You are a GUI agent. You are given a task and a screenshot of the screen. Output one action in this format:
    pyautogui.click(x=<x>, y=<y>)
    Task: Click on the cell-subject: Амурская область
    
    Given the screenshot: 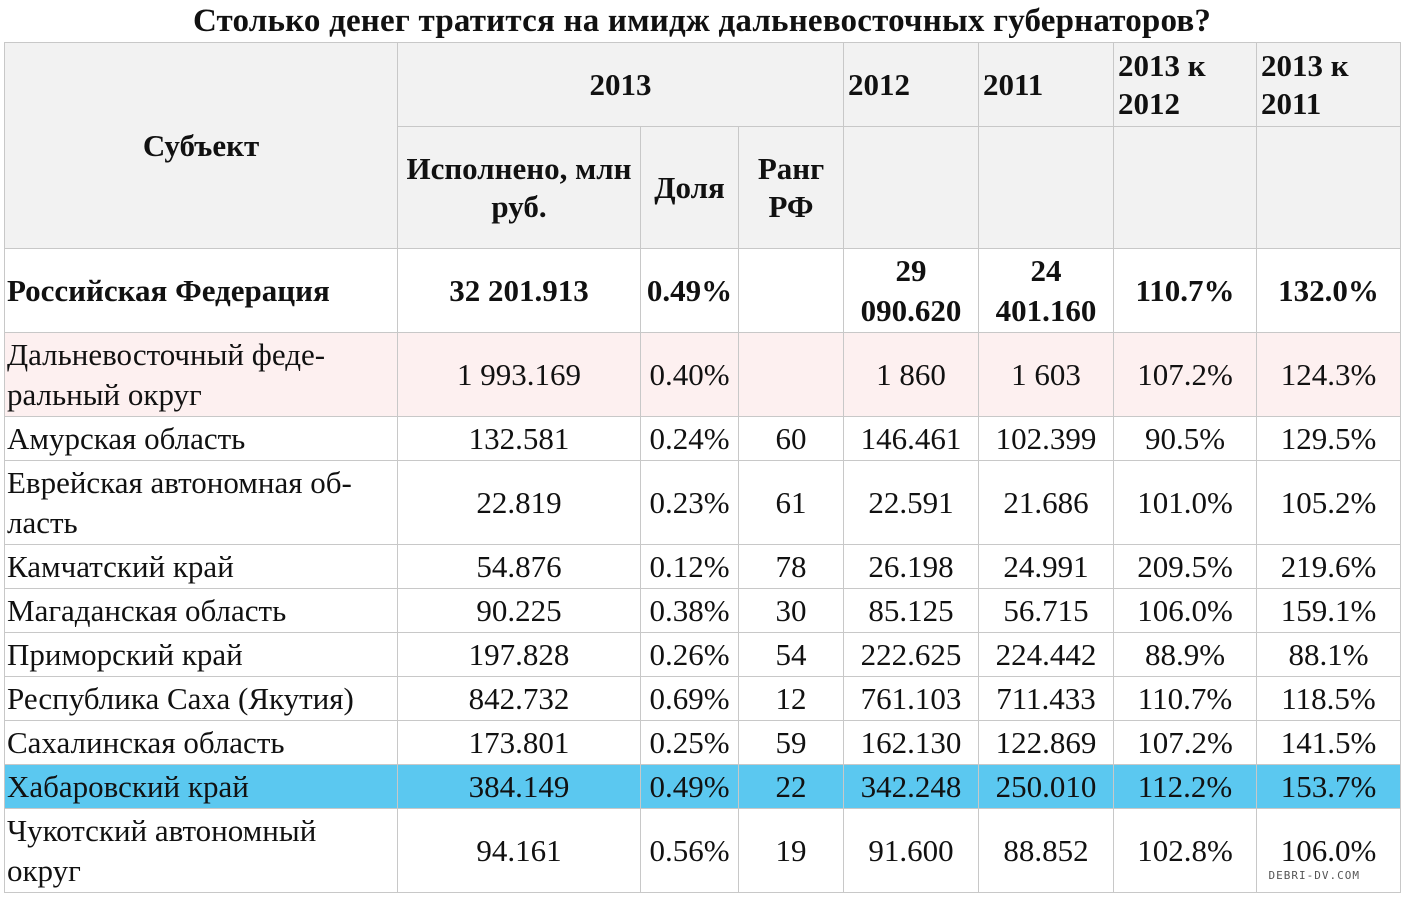 What is the action you would take?
    pyautogui.click(x=201, y=438)
    